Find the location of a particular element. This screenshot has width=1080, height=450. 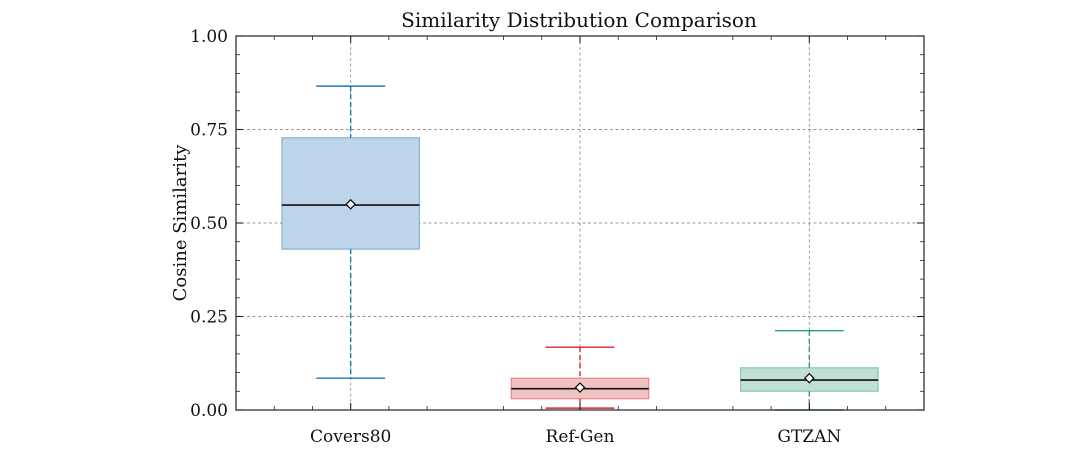

x-tick-label: GTZAN is located at coordinates (809, 437).